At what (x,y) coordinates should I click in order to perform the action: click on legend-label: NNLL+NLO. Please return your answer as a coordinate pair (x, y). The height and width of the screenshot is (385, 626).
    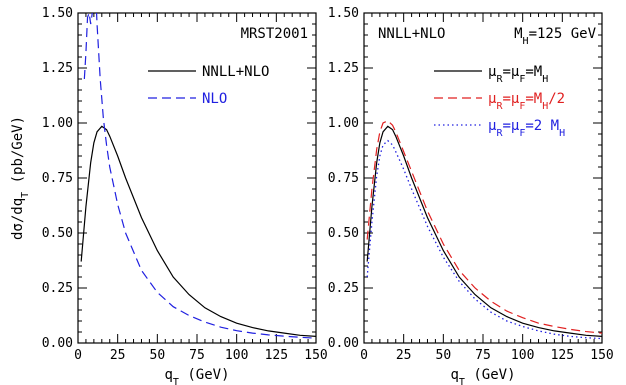
    Looking at the image, I should click on (235, 72).